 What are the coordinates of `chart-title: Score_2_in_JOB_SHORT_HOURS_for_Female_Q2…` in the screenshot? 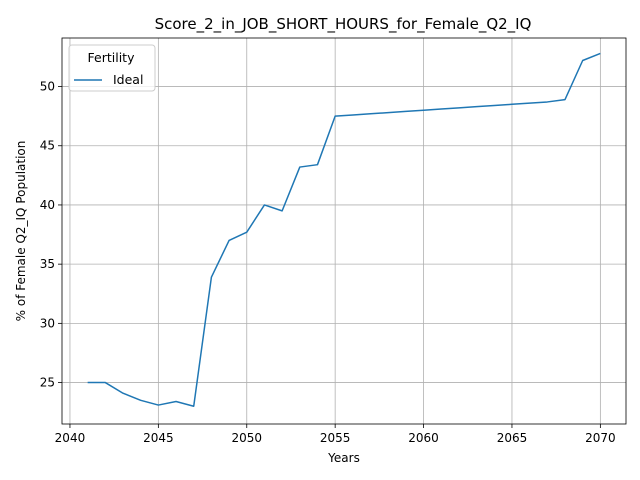 It's located at (343, 24).